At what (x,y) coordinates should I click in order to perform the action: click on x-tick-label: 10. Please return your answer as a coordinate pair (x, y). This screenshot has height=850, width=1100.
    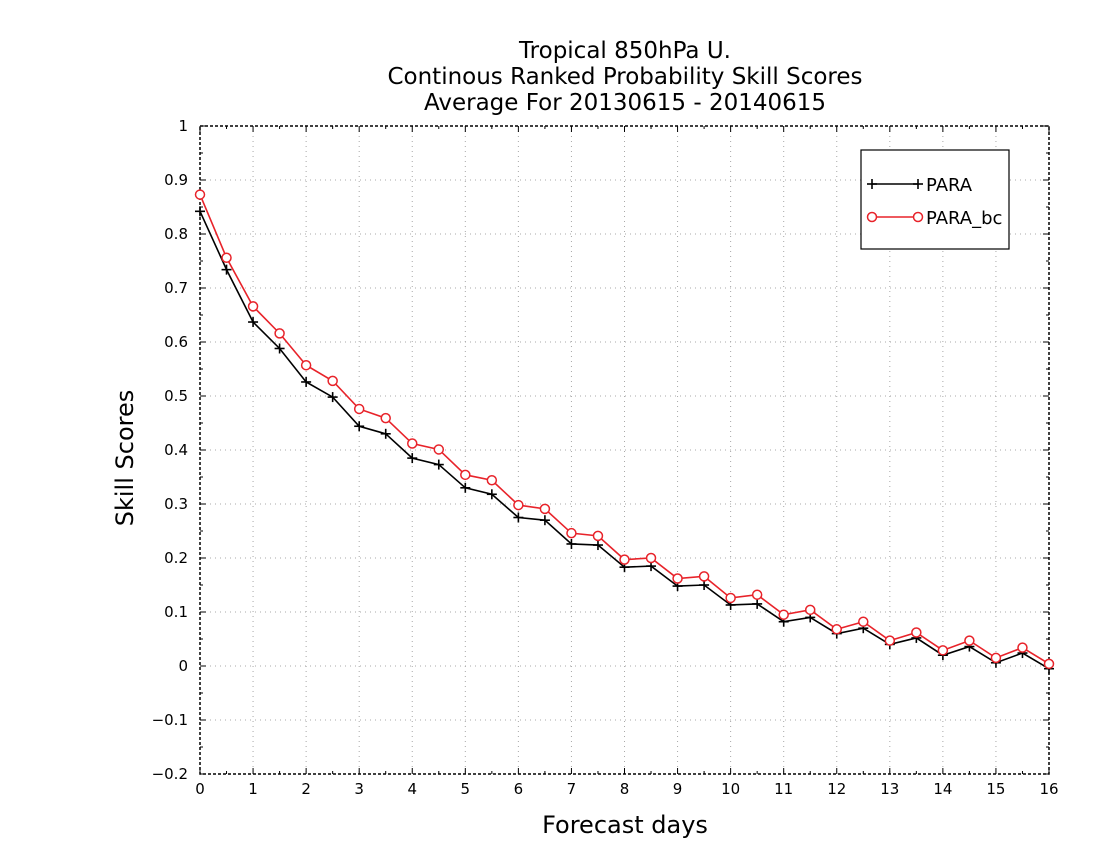
    Looking at the image, I should click on (730, 789).